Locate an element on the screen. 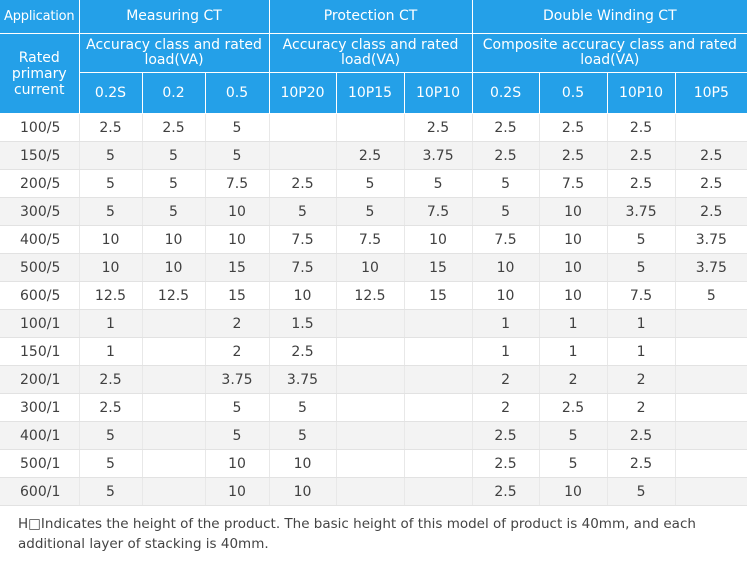  rated-current-cell: 400/1 is located at coordinates (40, 435).